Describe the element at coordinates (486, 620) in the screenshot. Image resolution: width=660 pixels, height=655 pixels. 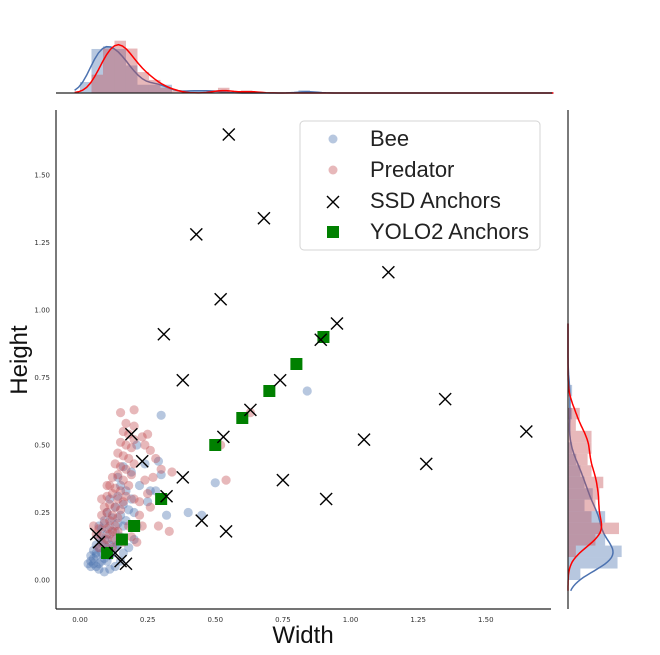
I see `x-tick-label: 1.50` at that location.